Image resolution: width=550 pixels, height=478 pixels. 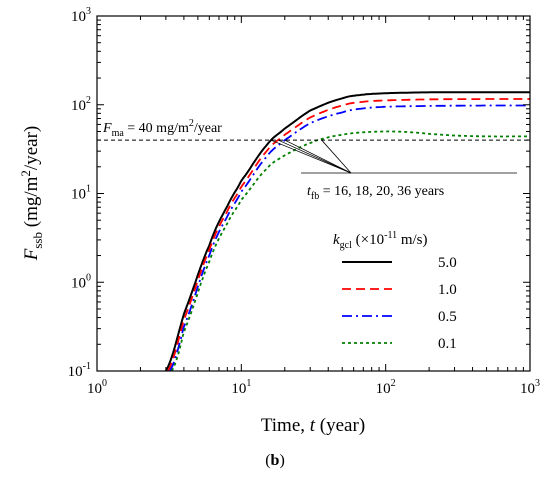 What do you see at coordinates (97, 387) in the screenshot?
I see `x-tick-label: 10⁰` at bounding box center [97, 387].